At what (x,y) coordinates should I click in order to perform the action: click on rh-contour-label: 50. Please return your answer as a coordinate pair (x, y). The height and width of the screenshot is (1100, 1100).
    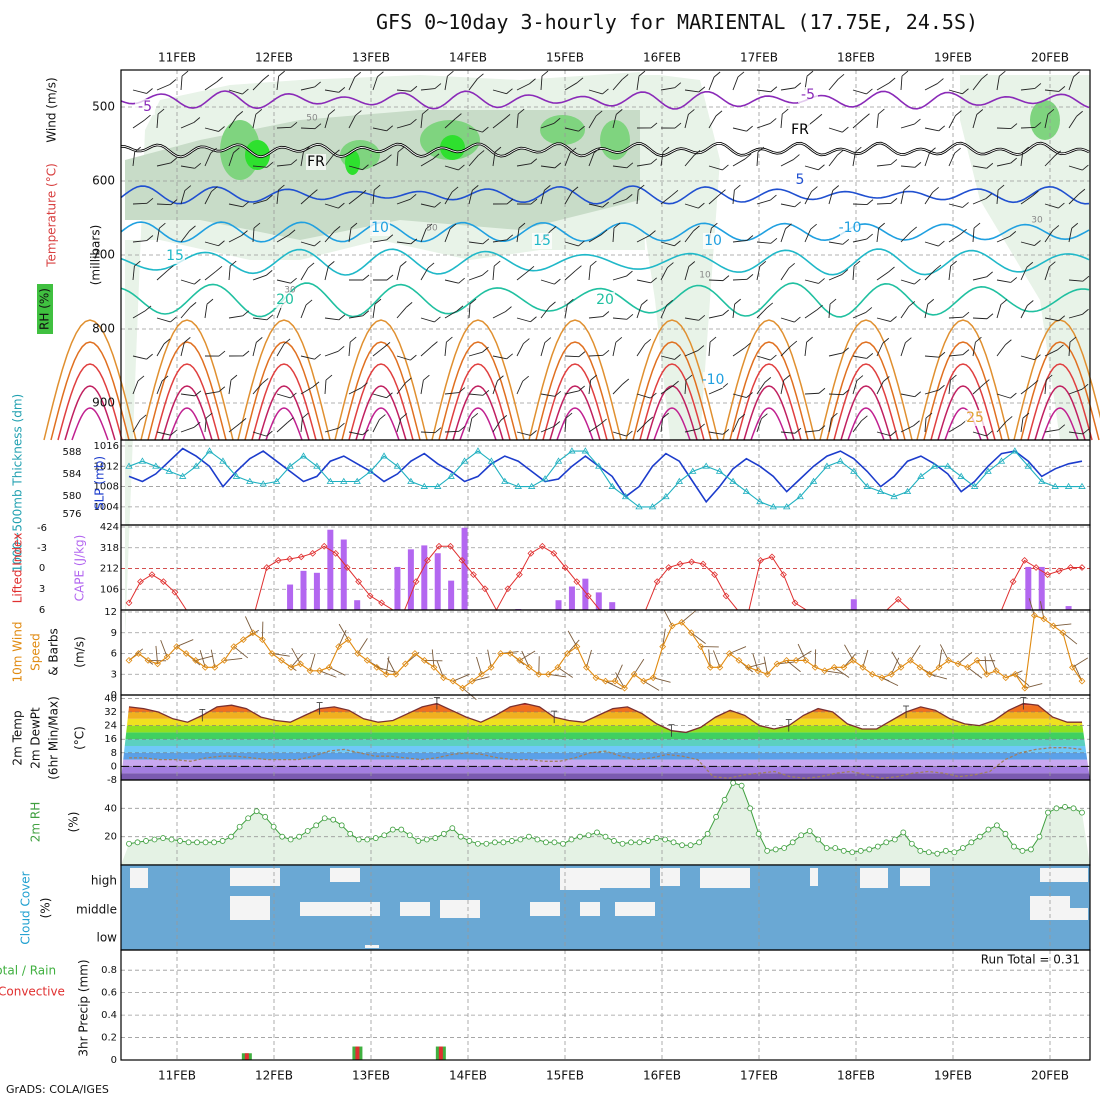
    Looking at the image, I should click on (432, 229).